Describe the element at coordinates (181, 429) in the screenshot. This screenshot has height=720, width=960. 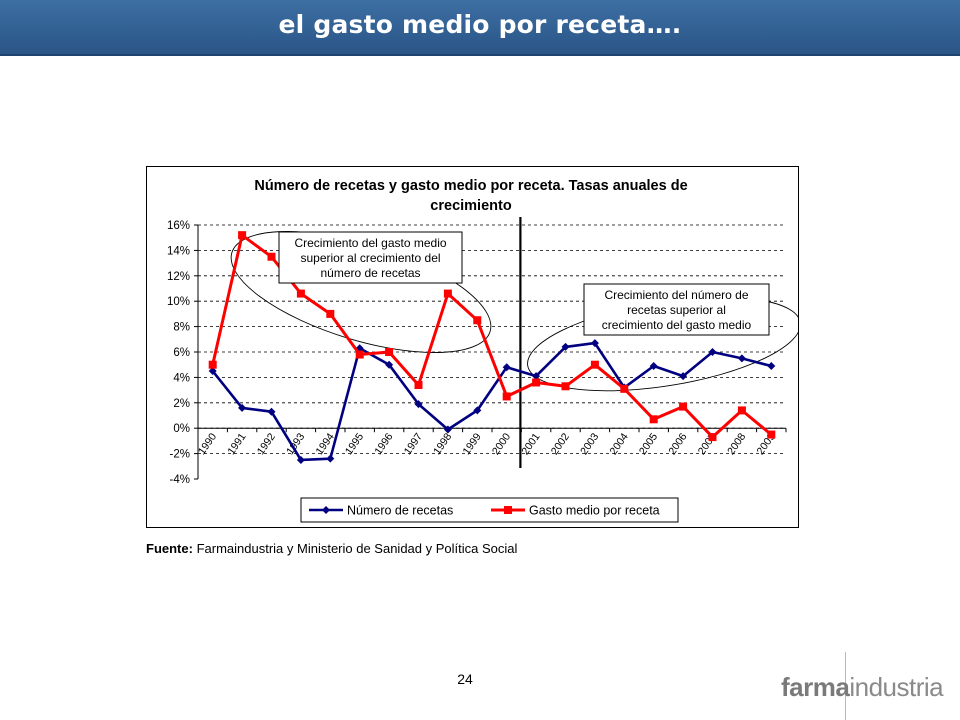
I see `y-tick-label: 0%` at that location.